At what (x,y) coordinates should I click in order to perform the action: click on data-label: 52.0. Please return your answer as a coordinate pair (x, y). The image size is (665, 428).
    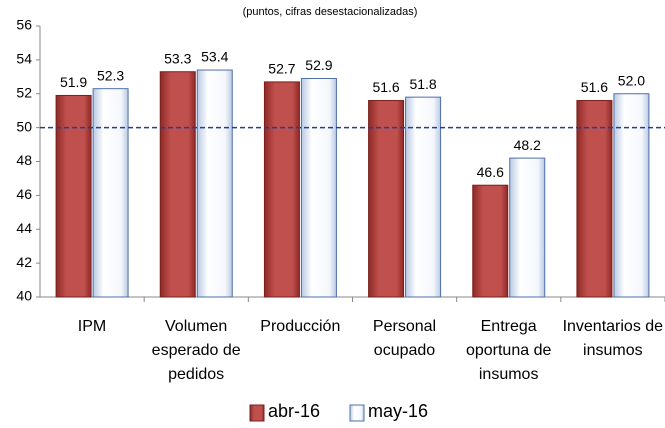
    Looking at the image, I should click on (631, 80).